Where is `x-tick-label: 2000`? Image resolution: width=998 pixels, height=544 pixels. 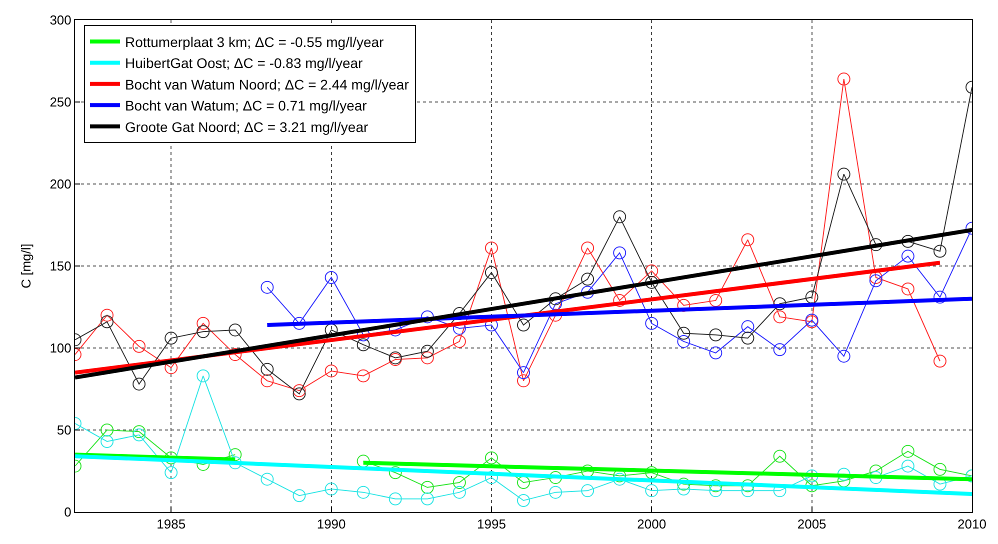
x-tick-label: 2000 is located at coordinates (651, 524).